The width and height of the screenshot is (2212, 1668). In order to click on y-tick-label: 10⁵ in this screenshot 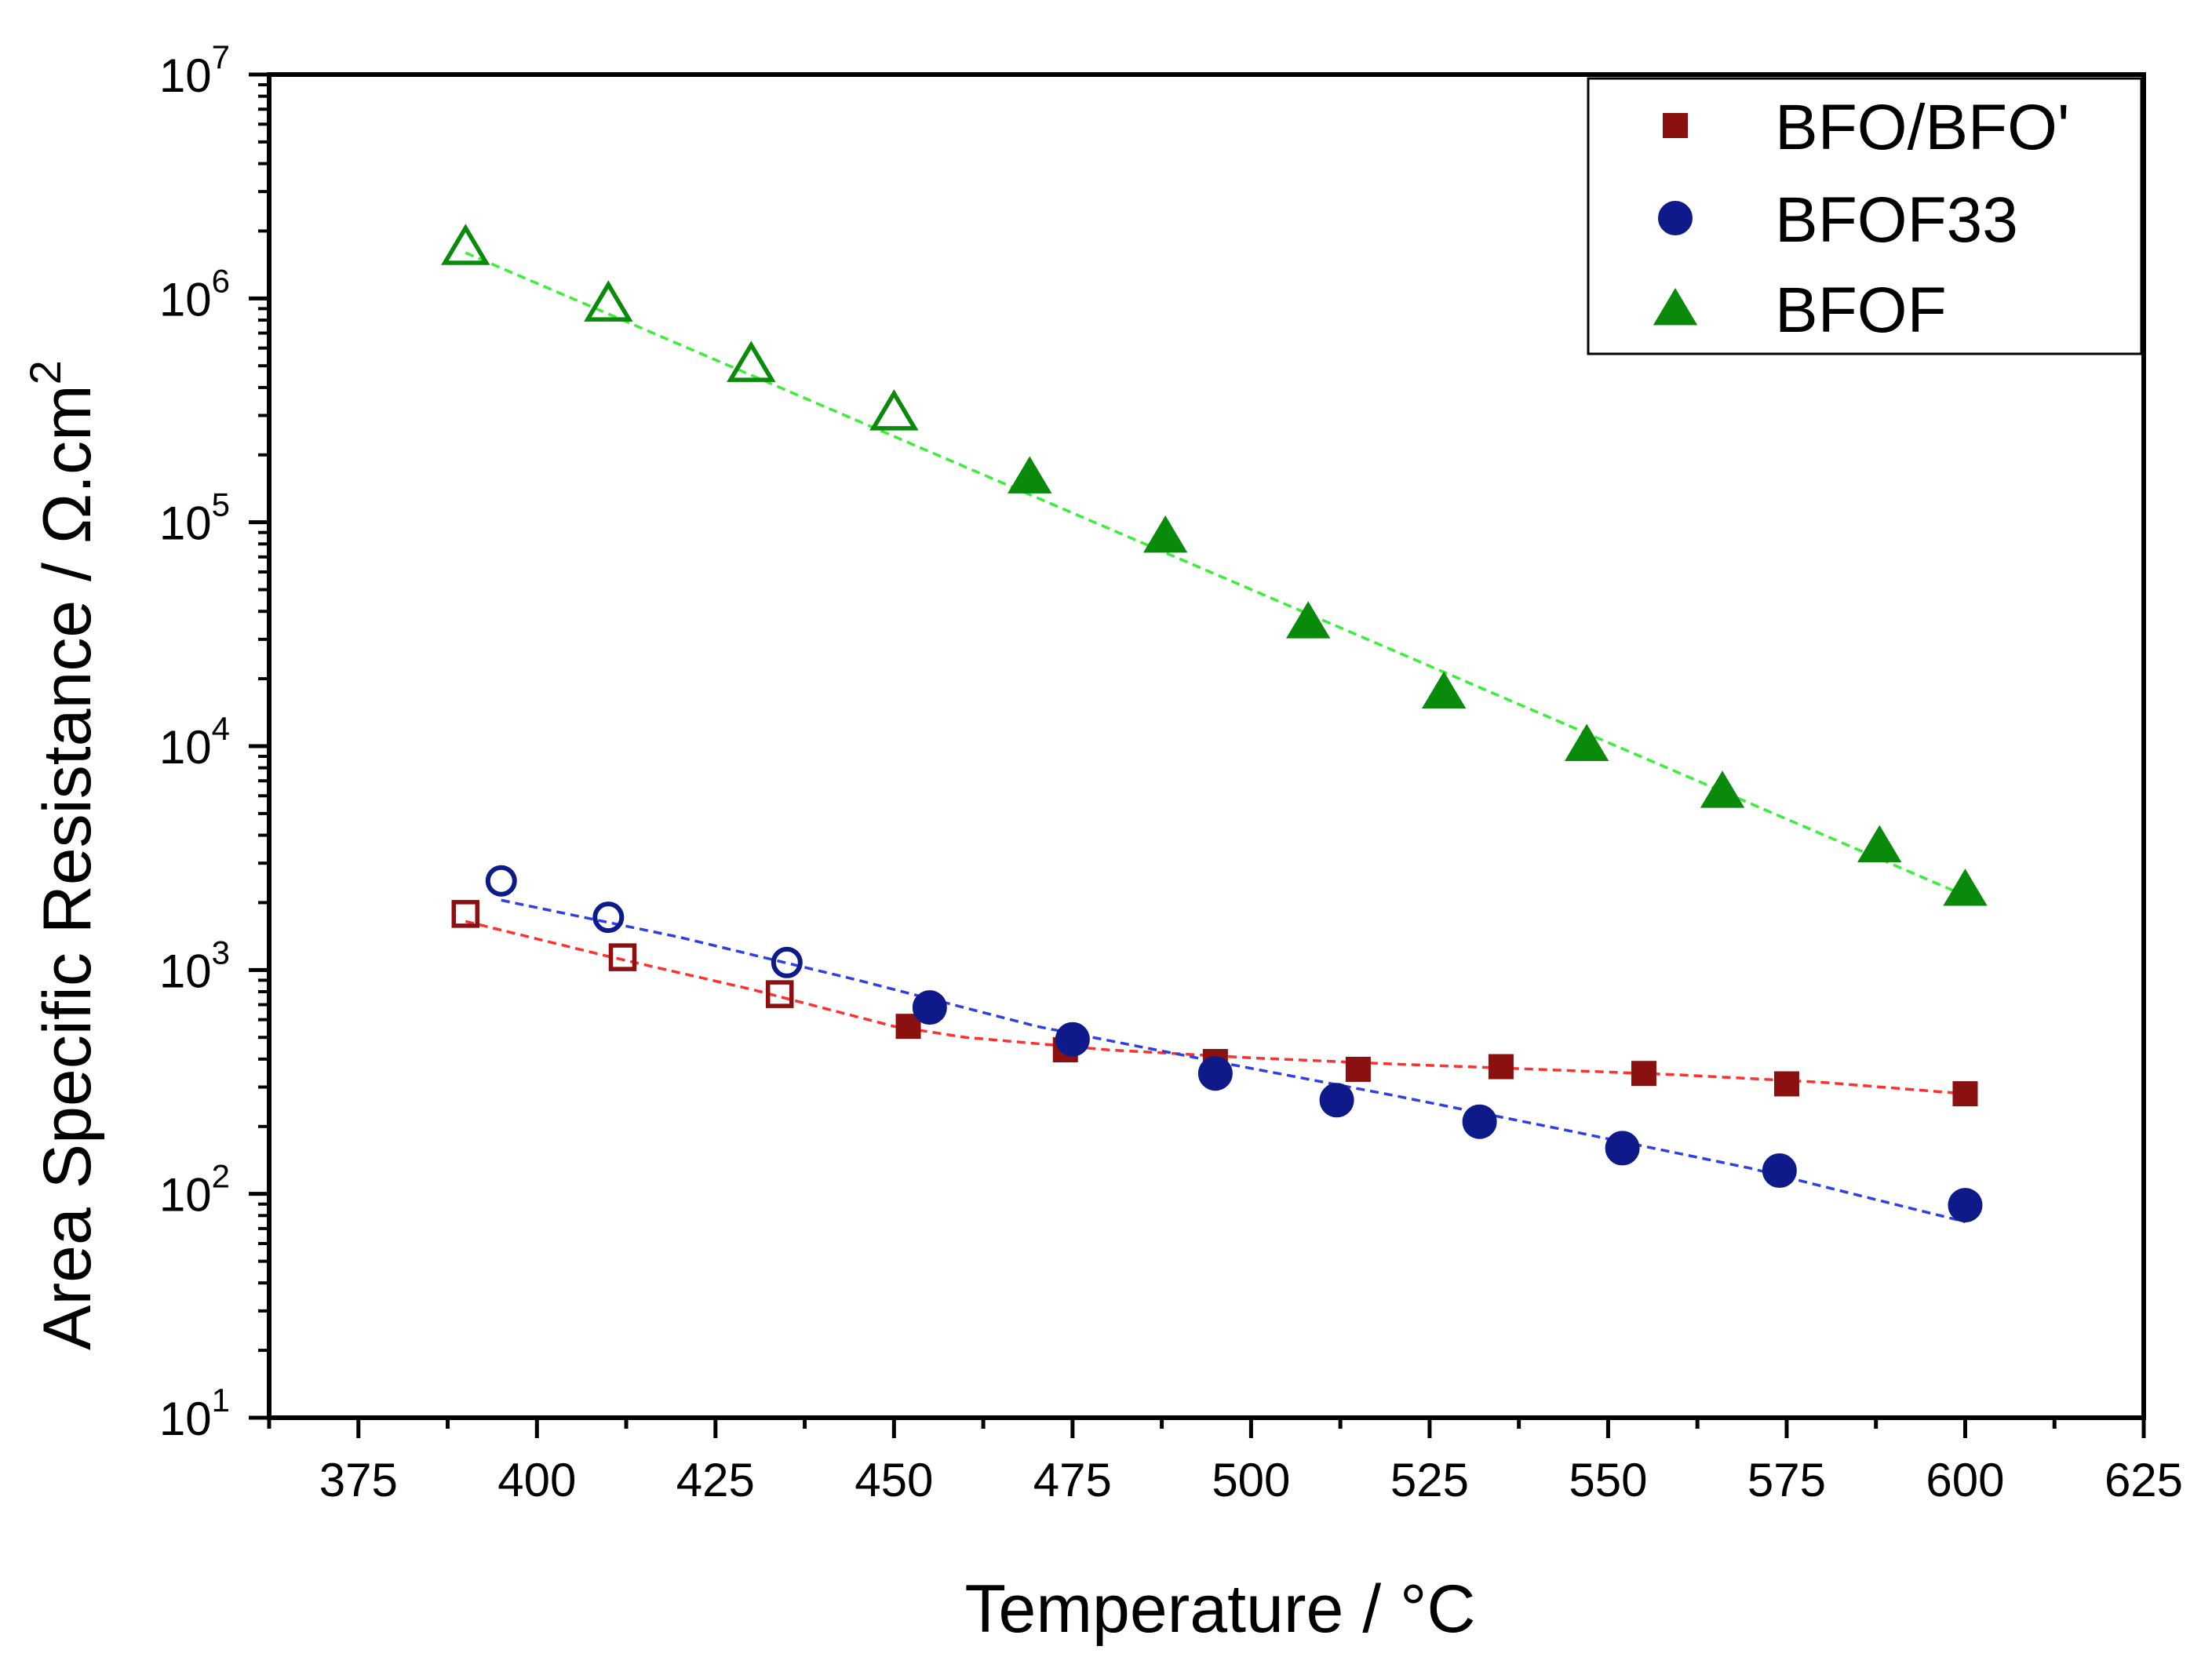, I will do `click(194, 518)`.